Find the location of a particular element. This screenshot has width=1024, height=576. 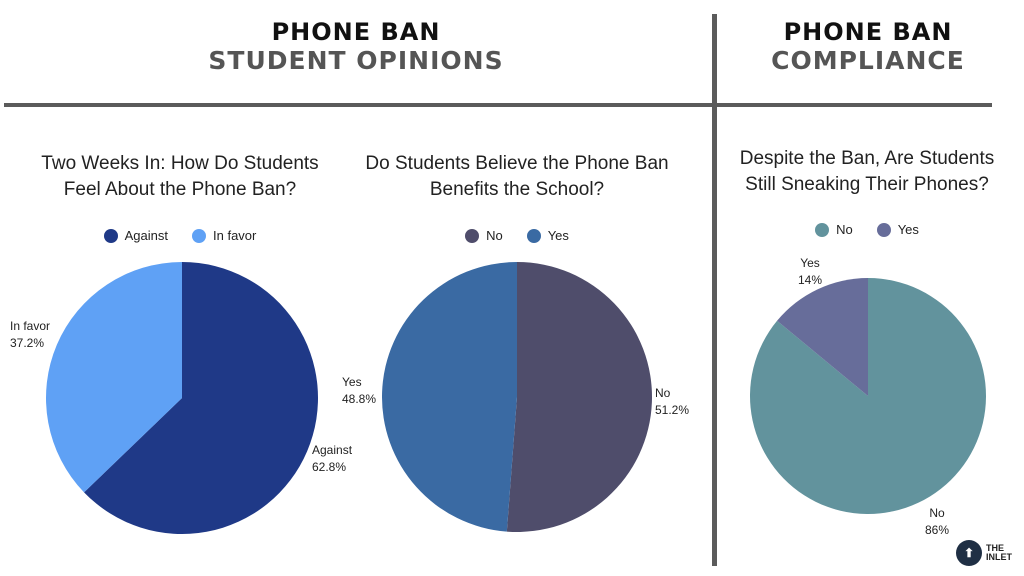

slice-label-value: 14% is located at coordinates (810, 280).